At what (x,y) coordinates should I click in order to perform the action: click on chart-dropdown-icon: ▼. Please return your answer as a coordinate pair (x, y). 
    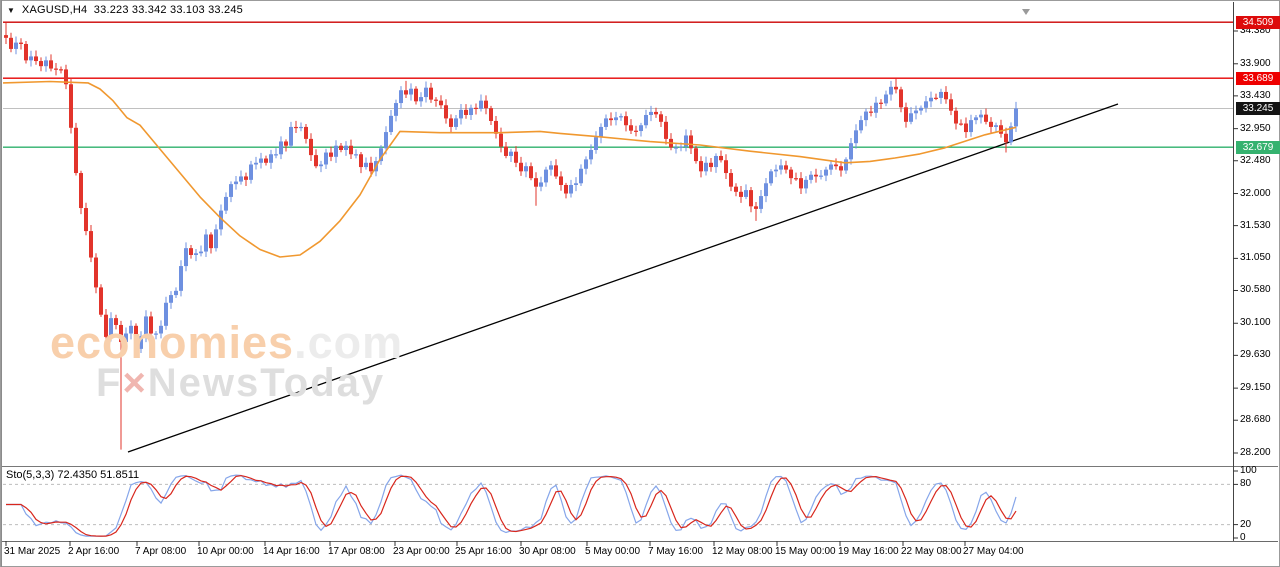
    Looking at the image, I should click on (11, 10).